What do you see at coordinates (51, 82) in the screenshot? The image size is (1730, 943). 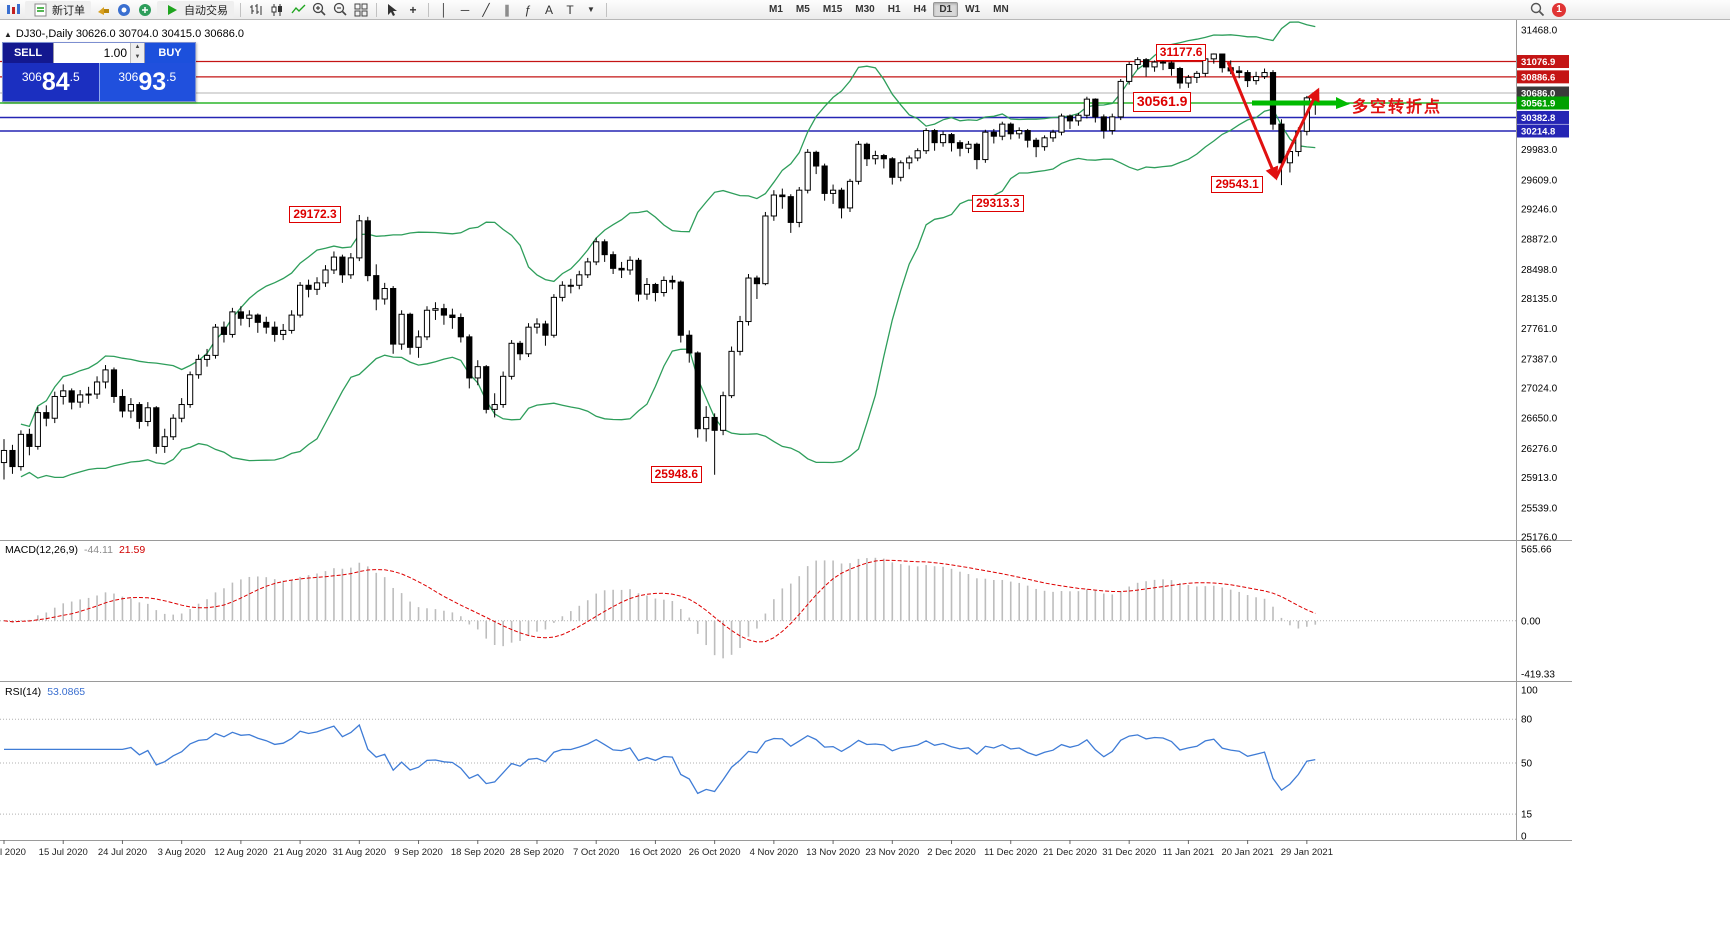 I see `sell-price: 306 84.5` at bounding box center [51, 82].